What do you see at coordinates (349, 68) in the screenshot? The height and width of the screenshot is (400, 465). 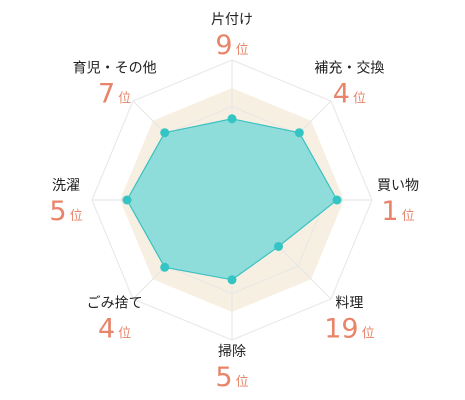 I see `category-label: 補充・交換` at bounding box center [349, 68].